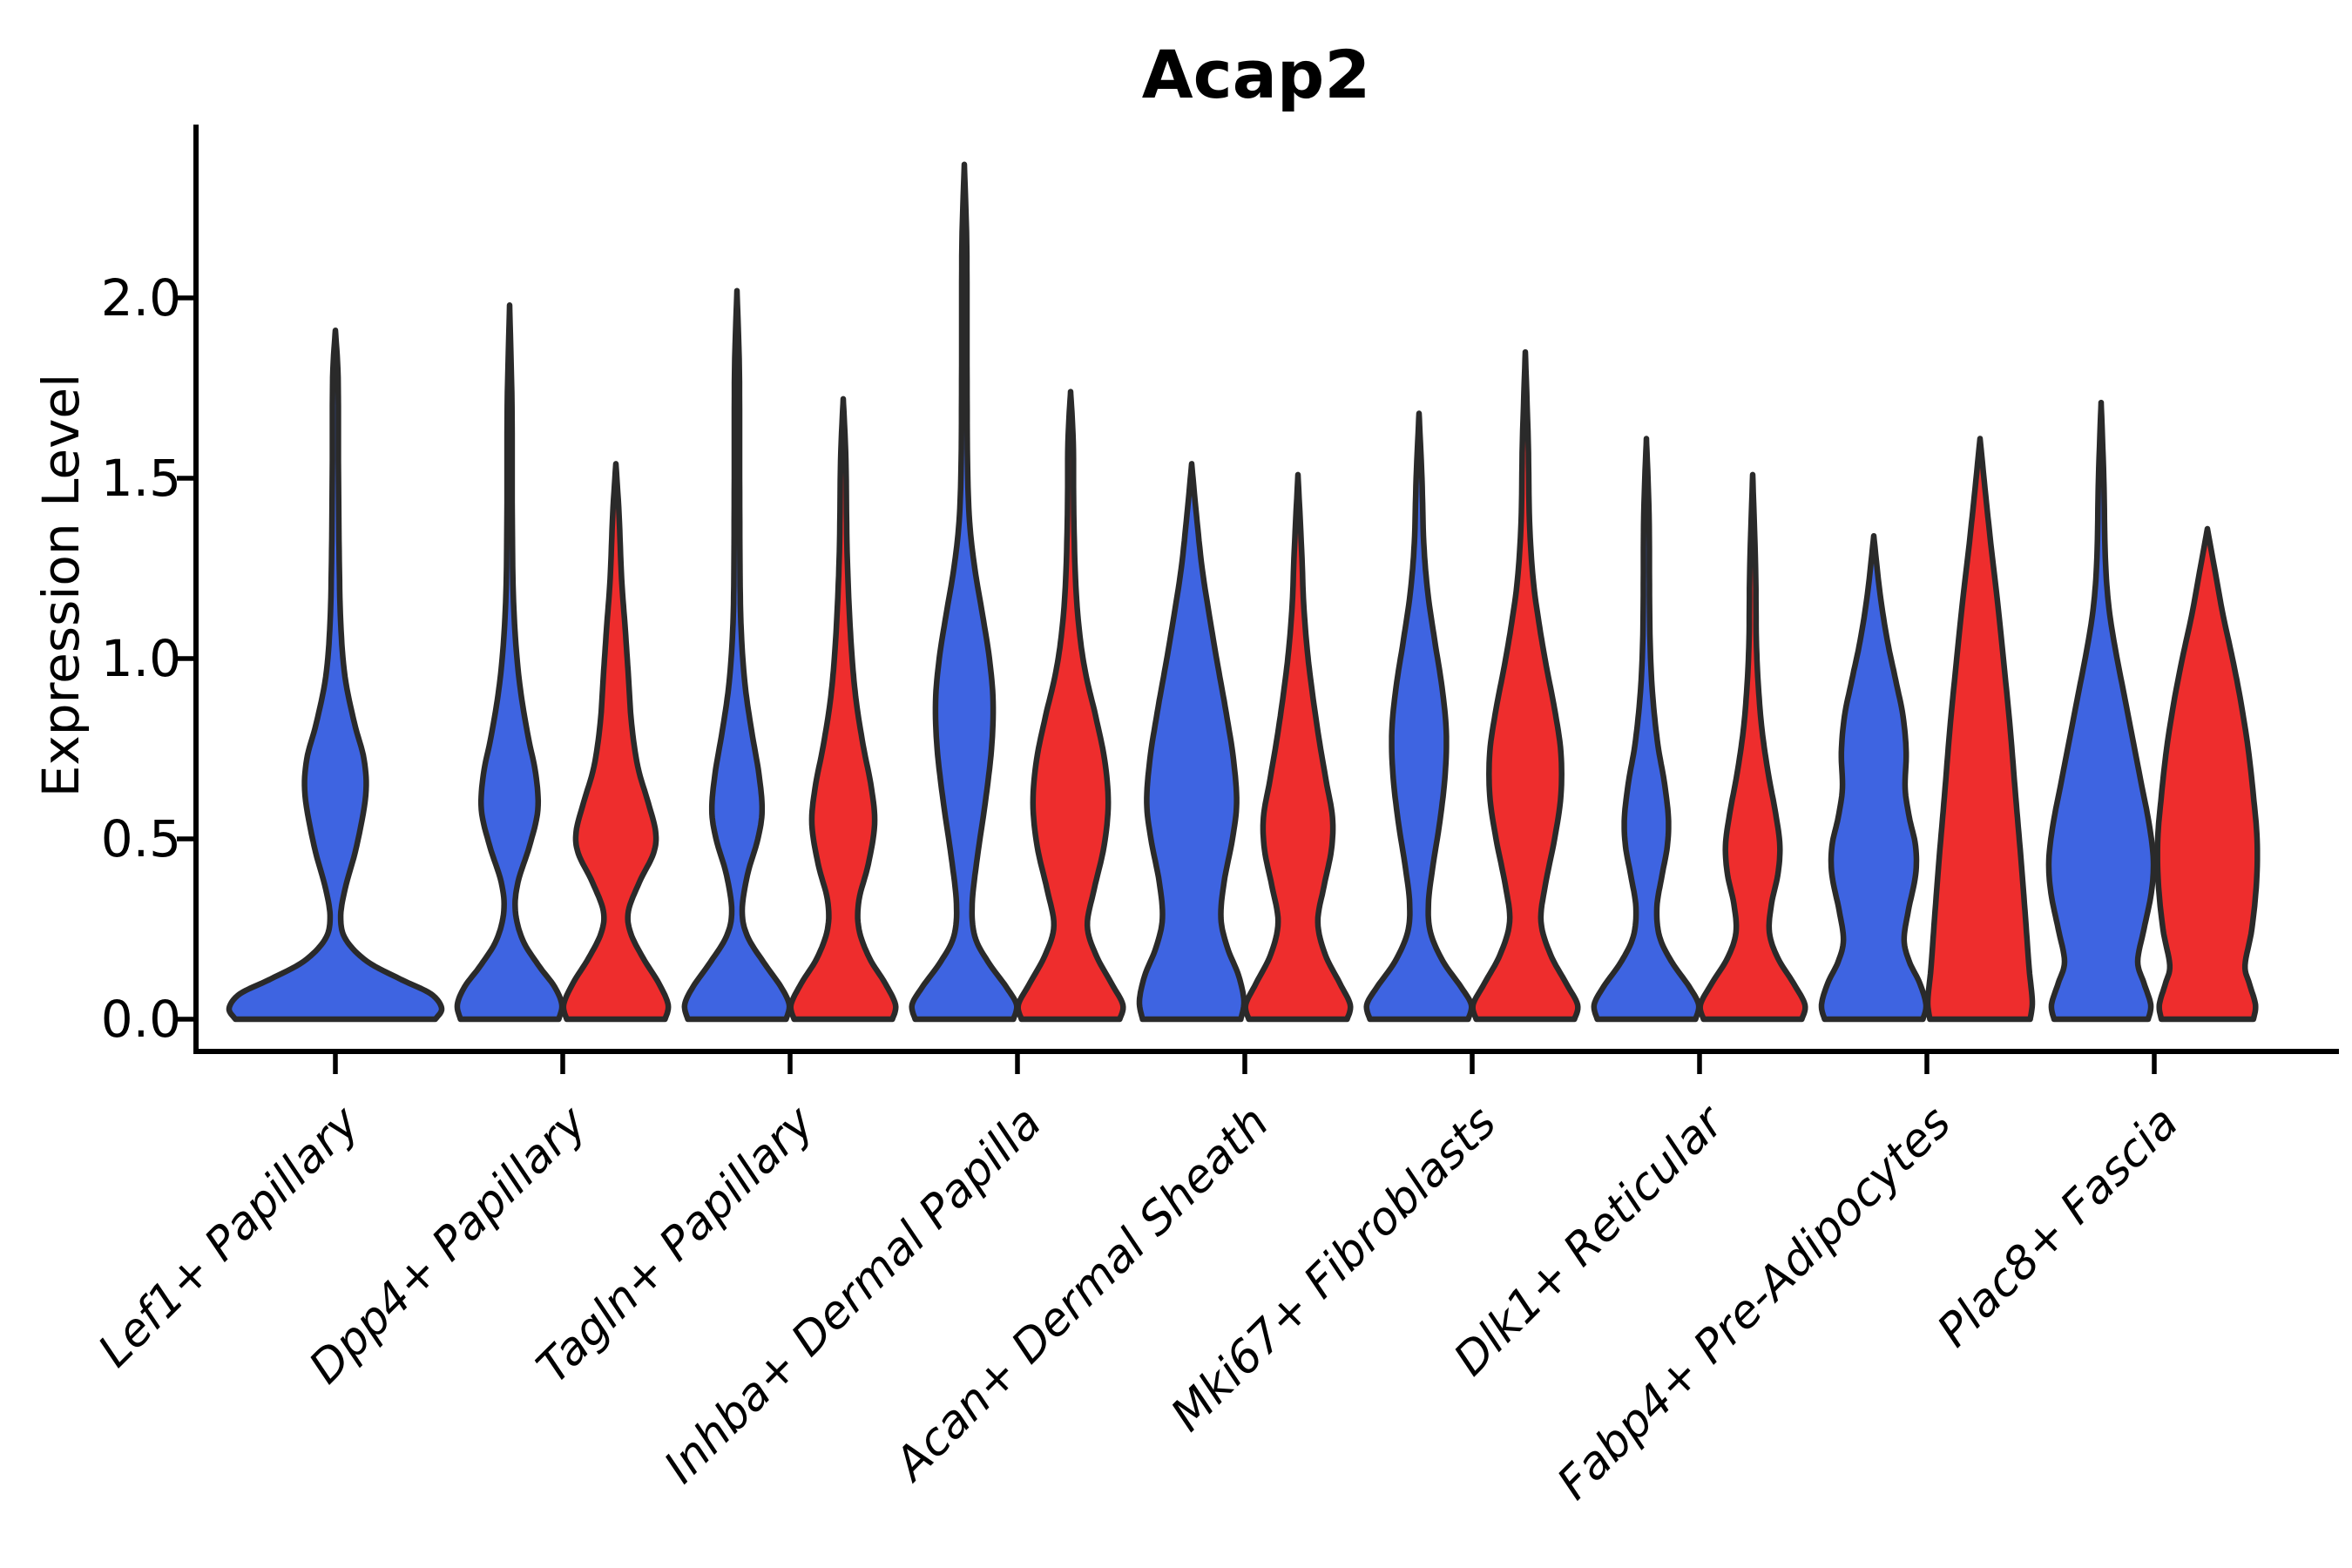 The width and height of the screenshot is (2352, 1568). Describe the element at coordinates (1874, 777) in the screenshot. I see `violin-blue-fabp4-pre-adipocytes` at that location.